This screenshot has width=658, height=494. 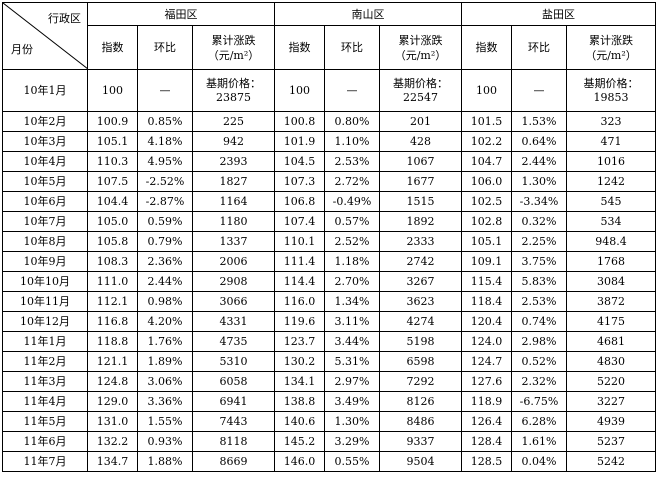 I want to click on mom-cell: 3.75%, so click(x=539, y=261).